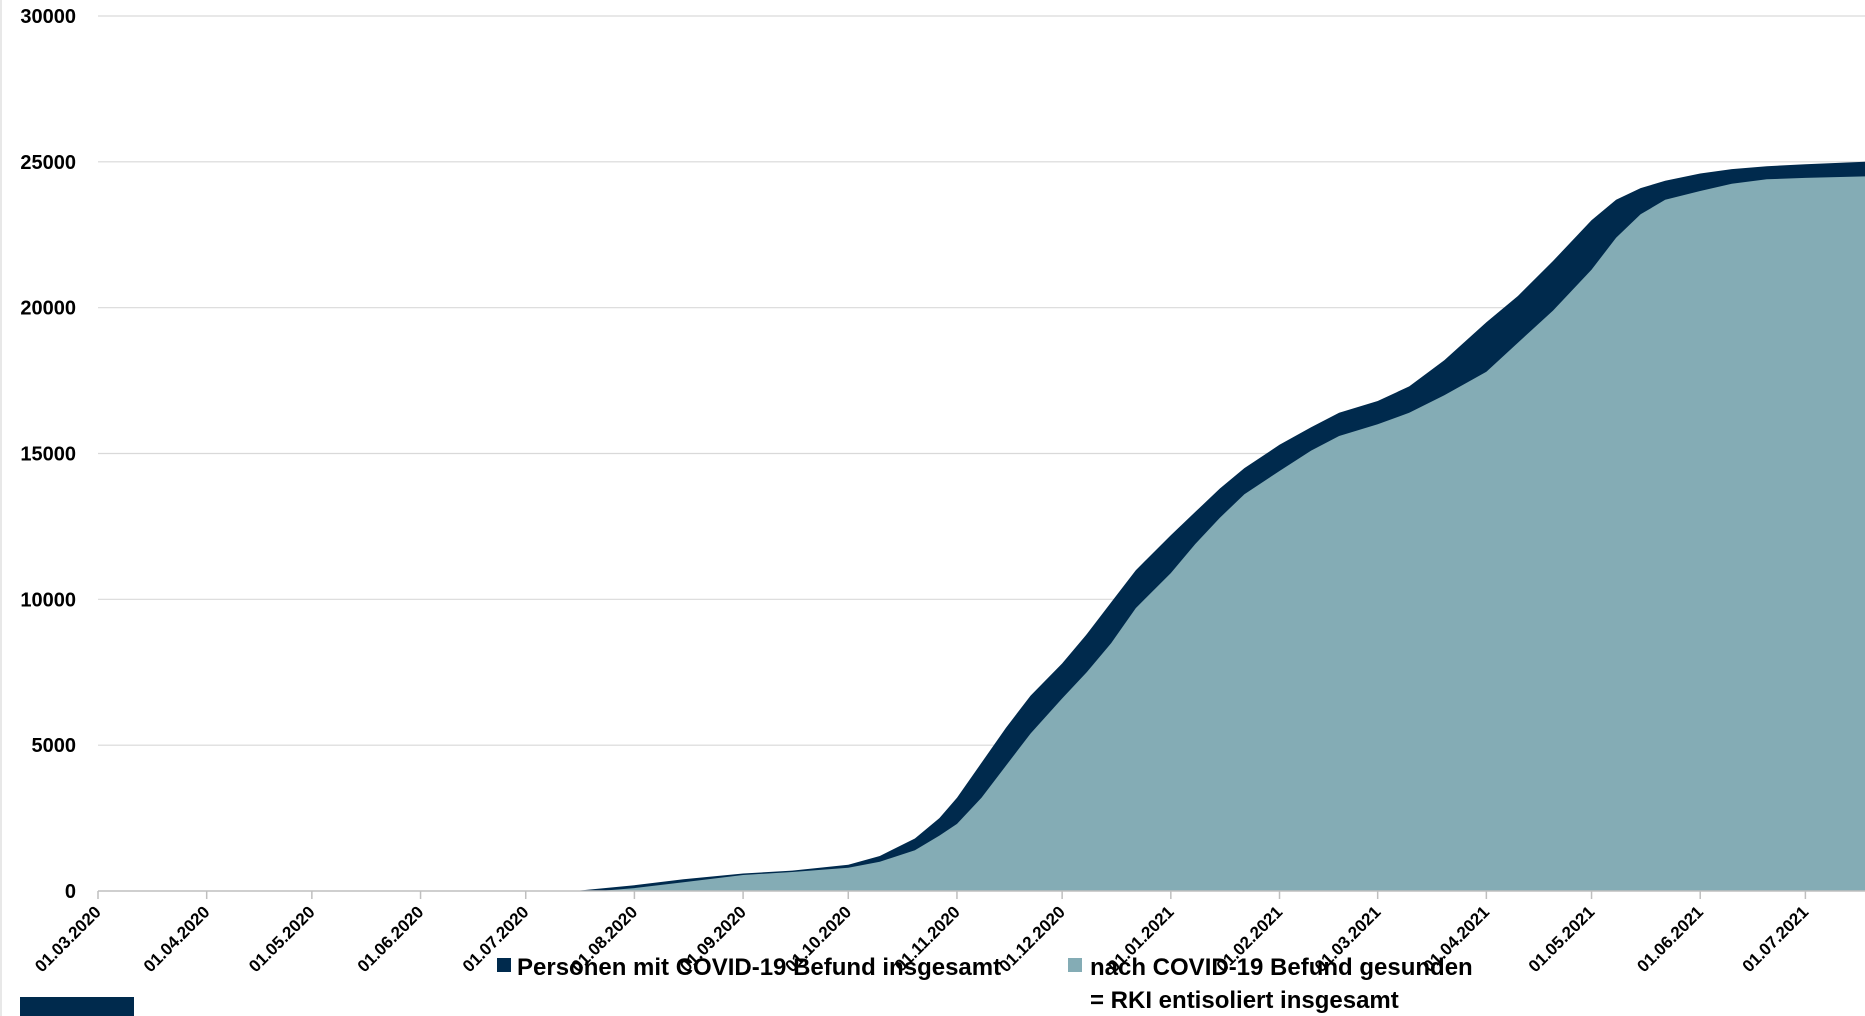 This screenshot has height=1016, width=1865. I want to click on x-tick-label-01.05.2020: 01.05.2020, so click(282, 939).